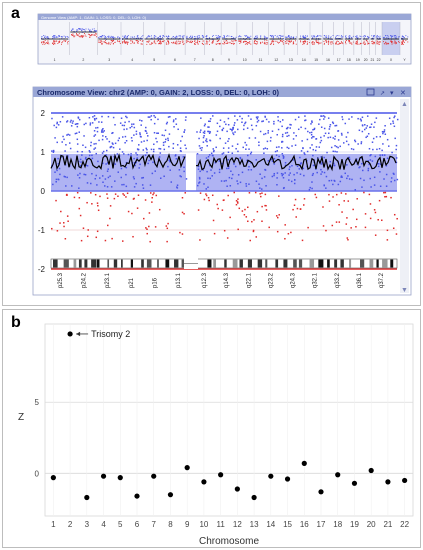 The image size is (423, 550). I want to click on x-tick-label: 13, so click(254, 524).